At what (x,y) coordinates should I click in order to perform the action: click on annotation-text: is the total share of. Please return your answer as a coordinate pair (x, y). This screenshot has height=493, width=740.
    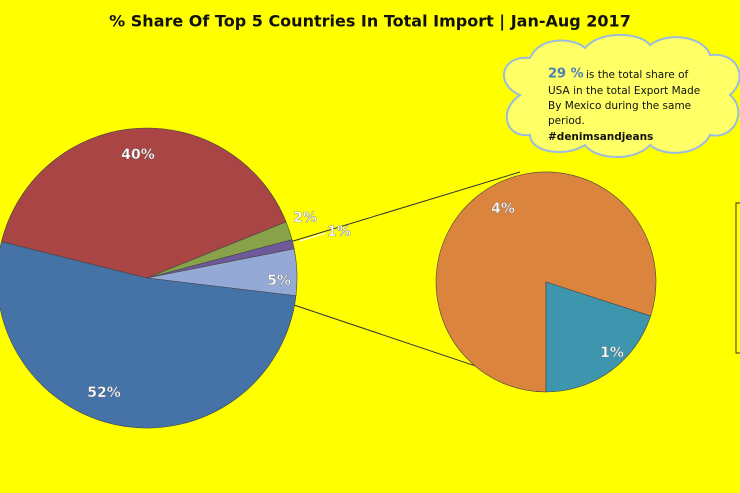
    Looking at the image, I should click on (637, 75).